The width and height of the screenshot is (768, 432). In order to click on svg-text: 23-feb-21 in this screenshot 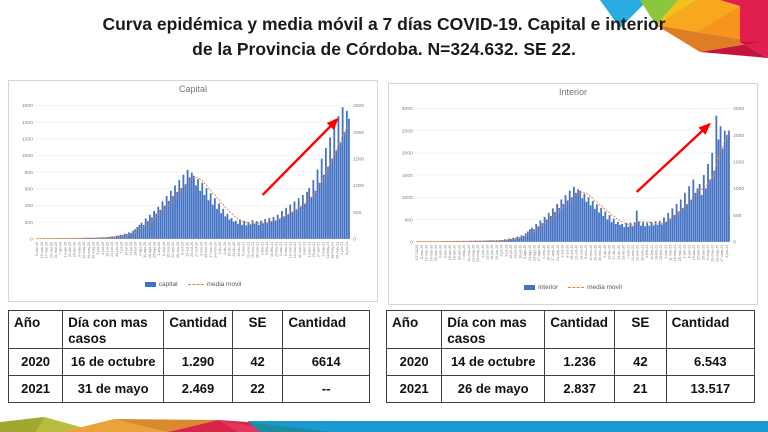, I will do `click(276, 249)`.